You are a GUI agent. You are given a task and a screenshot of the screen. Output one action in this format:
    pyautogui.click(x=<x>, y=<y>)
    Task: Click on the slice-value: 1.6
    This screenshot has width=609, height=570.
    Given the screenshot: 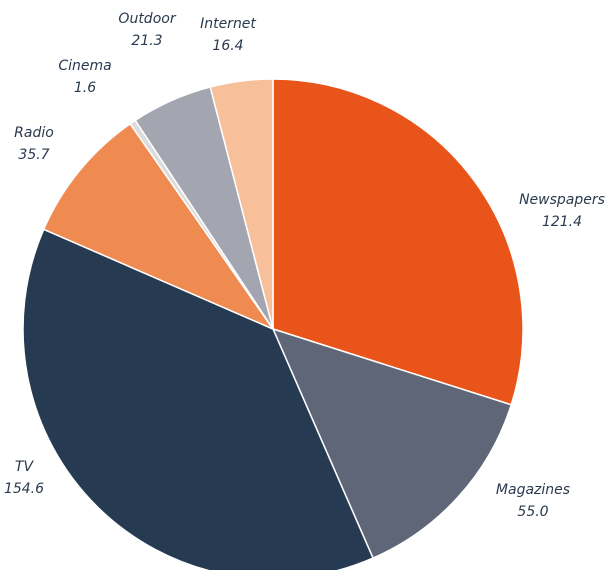 What is the action you would take?
    pyautogui.click(x=85, y=88)
    